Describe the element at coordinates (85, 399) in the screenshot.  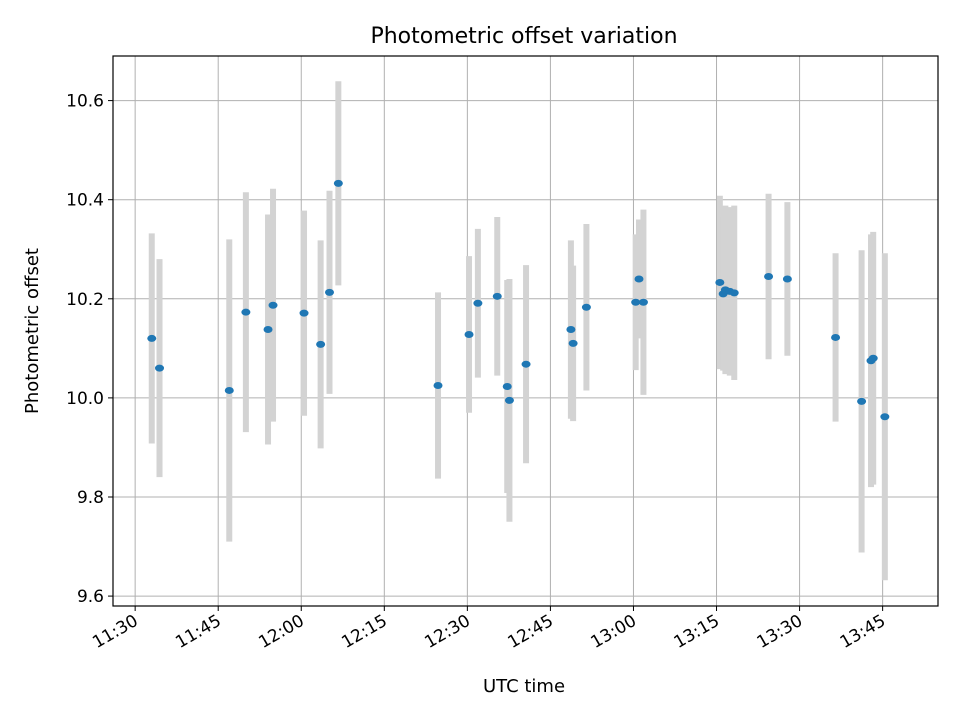
I see `y-tick-label: 10.0` at that location.